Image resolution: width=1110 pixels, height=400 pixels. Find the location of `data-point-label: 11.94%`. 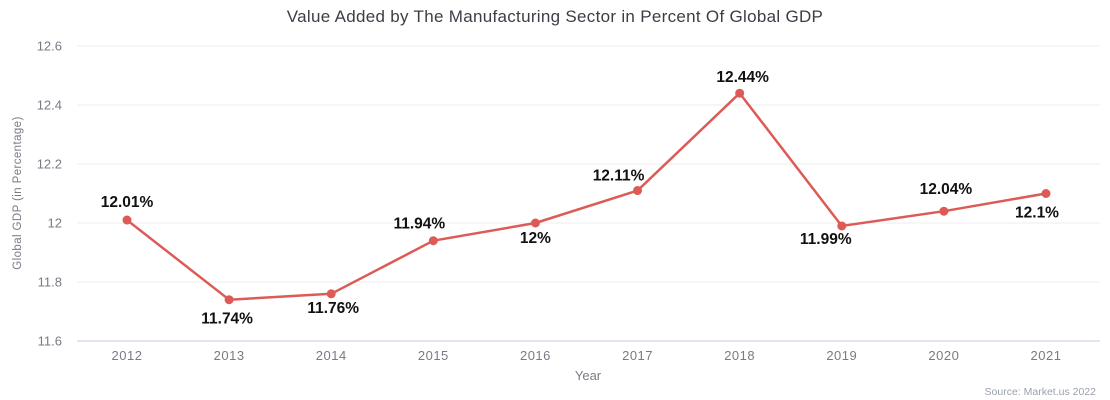

data-point-label: 11.94% is located at coordinates (419, 224).